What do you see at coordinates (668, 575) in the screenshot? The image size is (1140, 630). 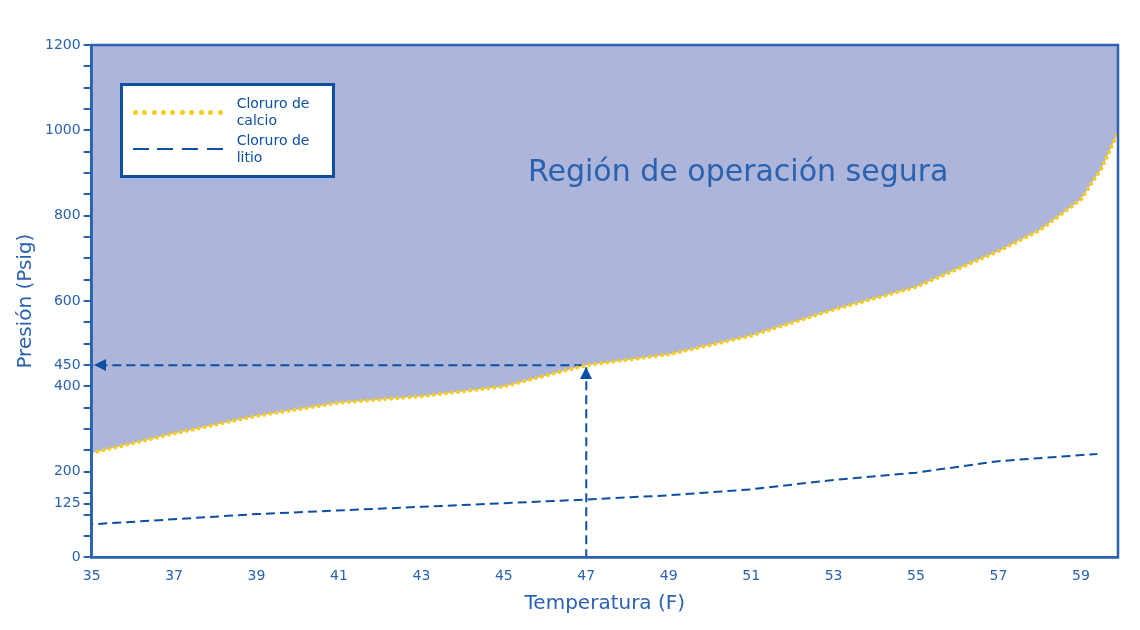 I see `x-tick-label: 49` at bounding box center [668, 575].